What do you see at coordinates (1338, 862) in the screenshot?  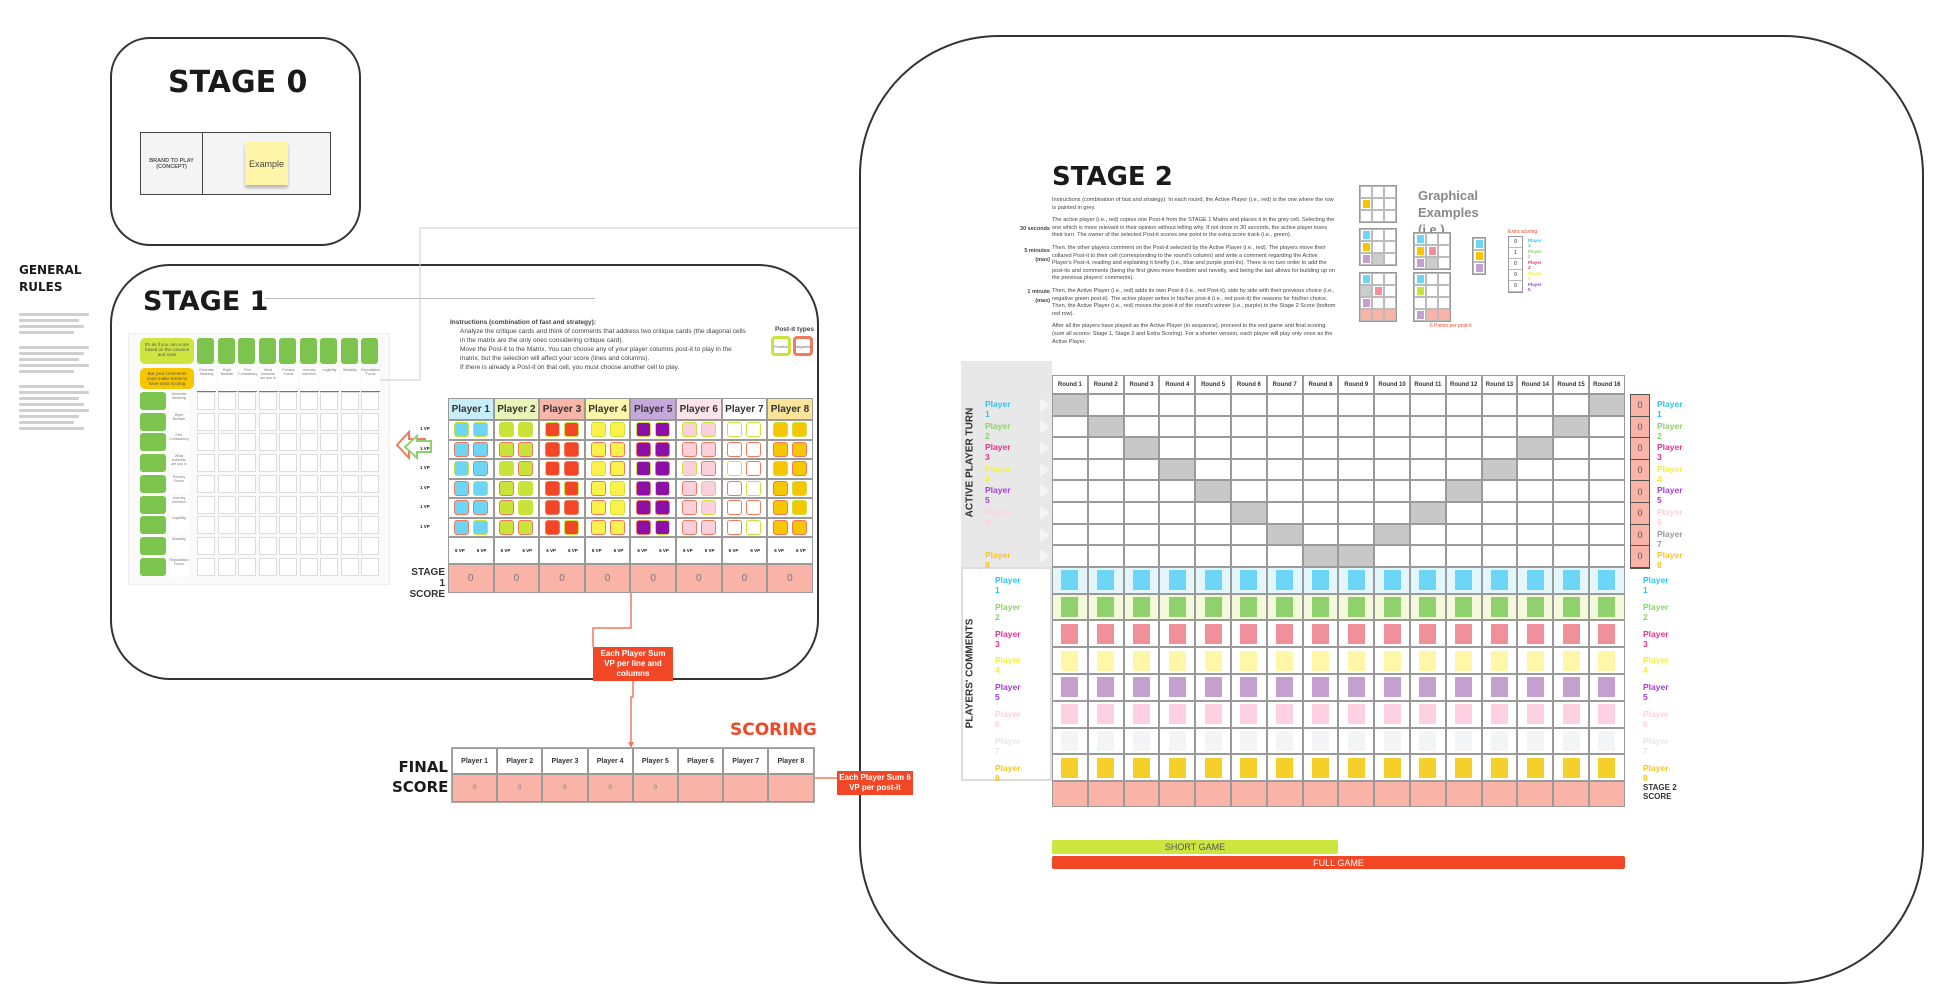 I see `full-game-bar: FULL GAME` at bounding box center [1338, 862].